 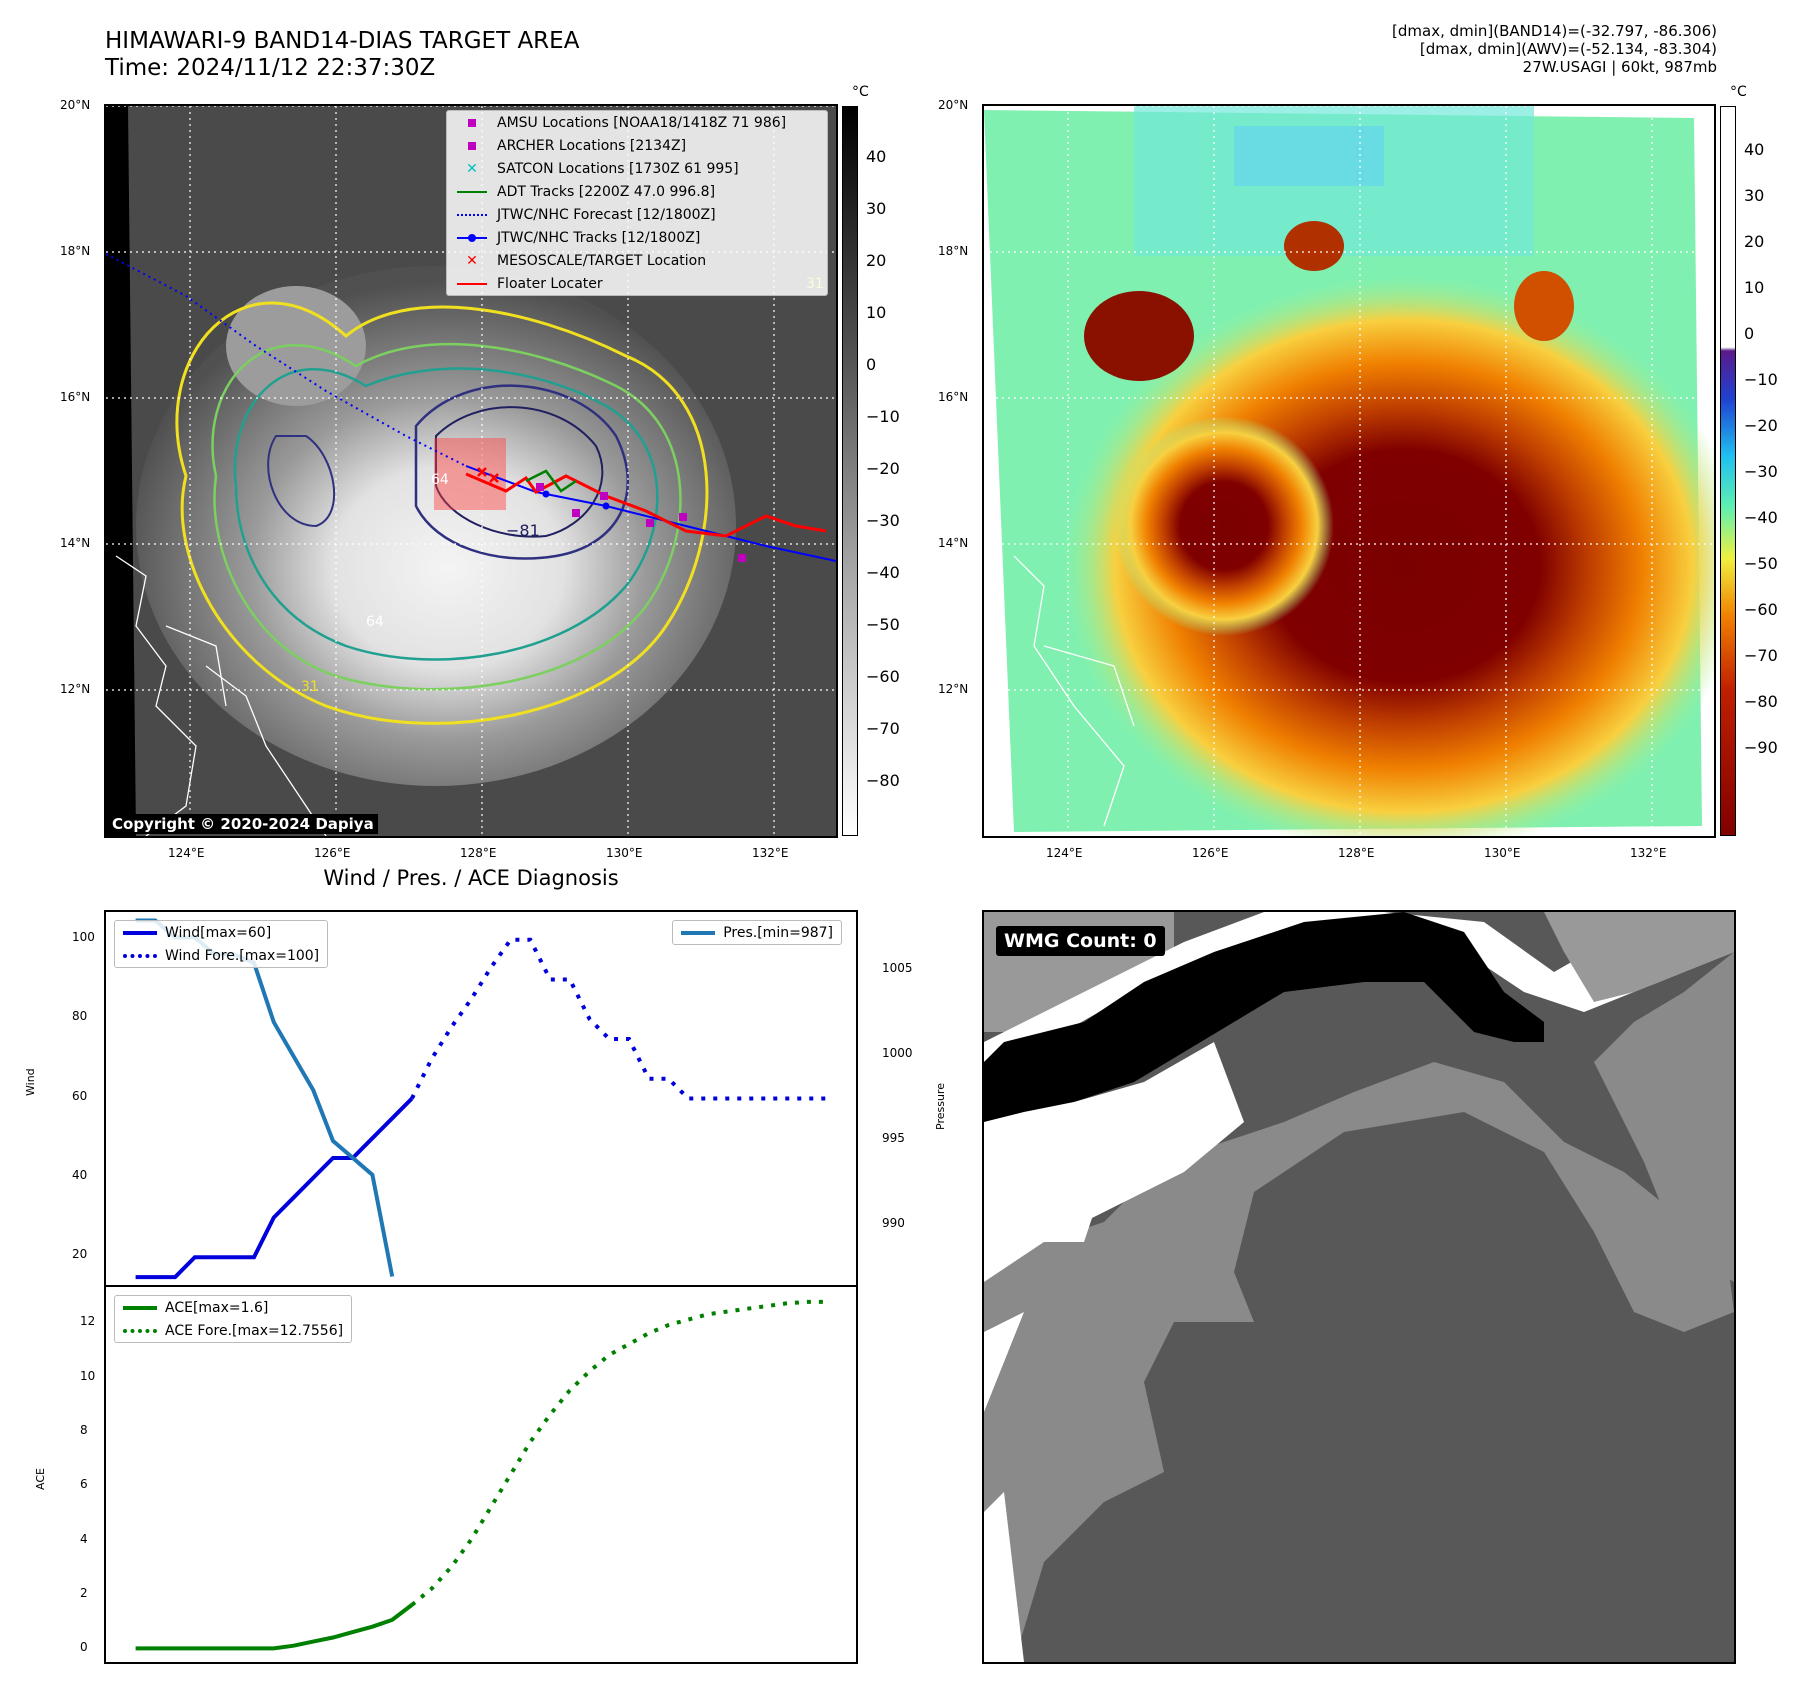 What do you see at coordinates (602, 260) in the screenshot?
I see `legend-label: MESOSCALE/TARGET Location` at bounding box center [602, 260].